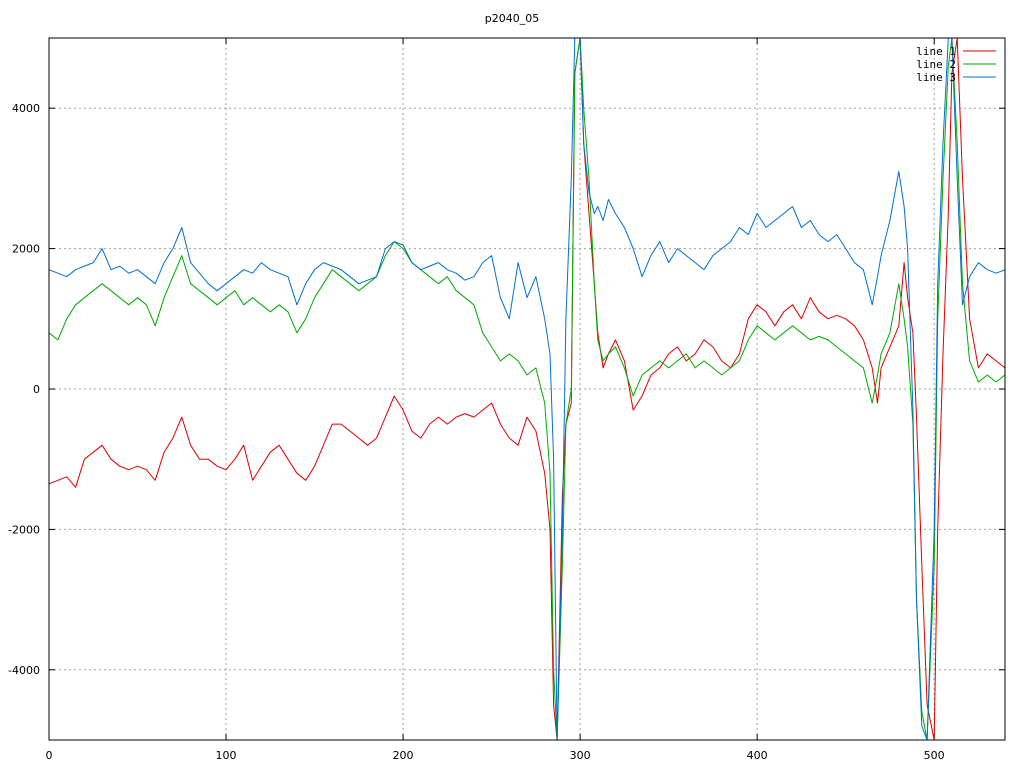 This screenshot has width=1024, height=768. What do you see at coordinates (934, 755) in the screenshot?
I see `x-tick-label: 500` at bounding box center [934, 755].